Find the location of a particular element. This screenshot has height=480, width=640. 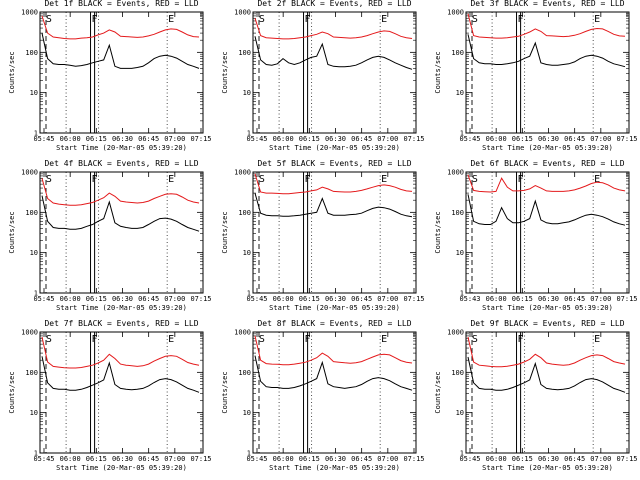

panel-title: Det 4f BLACK = Events, RED = LLD is located at coordinates (121, 163).